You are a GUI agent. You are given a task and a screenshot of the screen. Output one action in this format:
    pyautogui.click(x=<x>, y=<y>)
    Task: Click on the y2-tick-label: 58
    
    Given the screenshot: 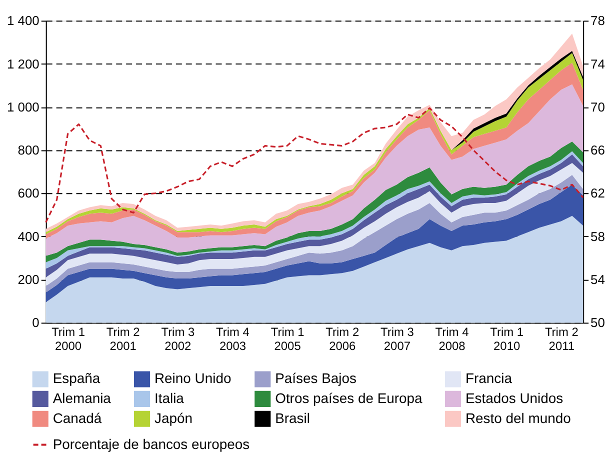 What is the action you would take?
    pyautogui.click(x=597, y=236)
    